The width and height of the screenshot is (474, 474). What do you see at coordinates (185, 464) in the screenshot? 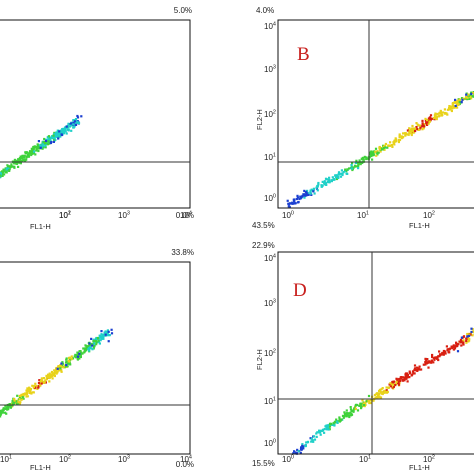
I see `panel-c-pct-lower-right: 0.0%` at bounding box center [185, 464].